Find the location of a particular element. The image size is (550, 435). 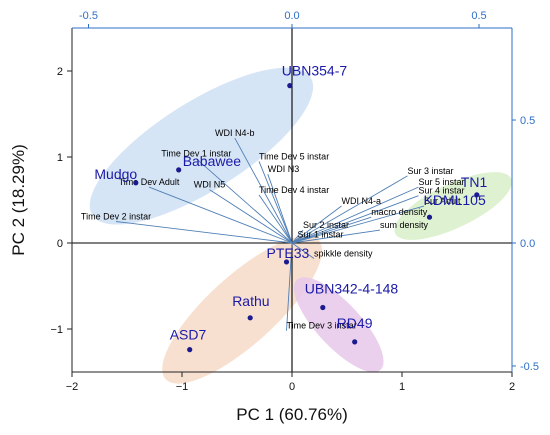

vector-macro-density is located at coordinates (331, 230).